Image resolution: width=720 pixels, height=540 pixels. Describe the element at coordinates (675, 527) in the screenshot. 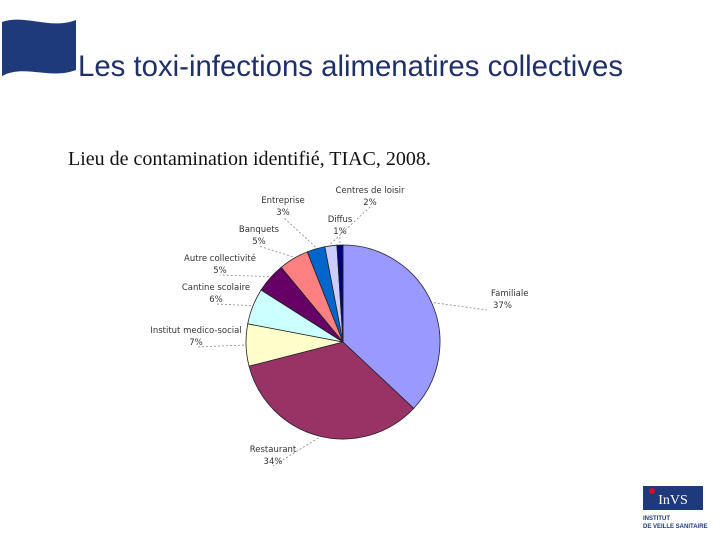

I see `logo-line: DE VEILLE SANITAIRE` at that location.